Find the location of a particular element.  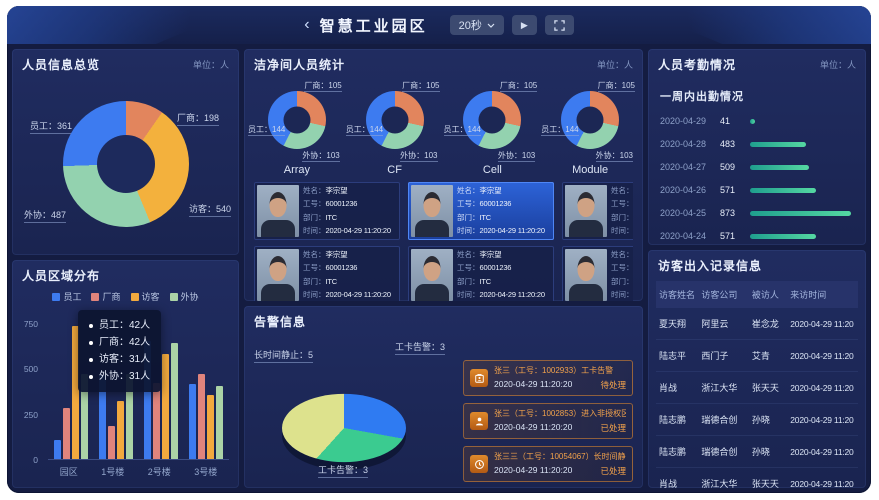

region-bar-3号楼-外协 is located at coordinates (220, 422).